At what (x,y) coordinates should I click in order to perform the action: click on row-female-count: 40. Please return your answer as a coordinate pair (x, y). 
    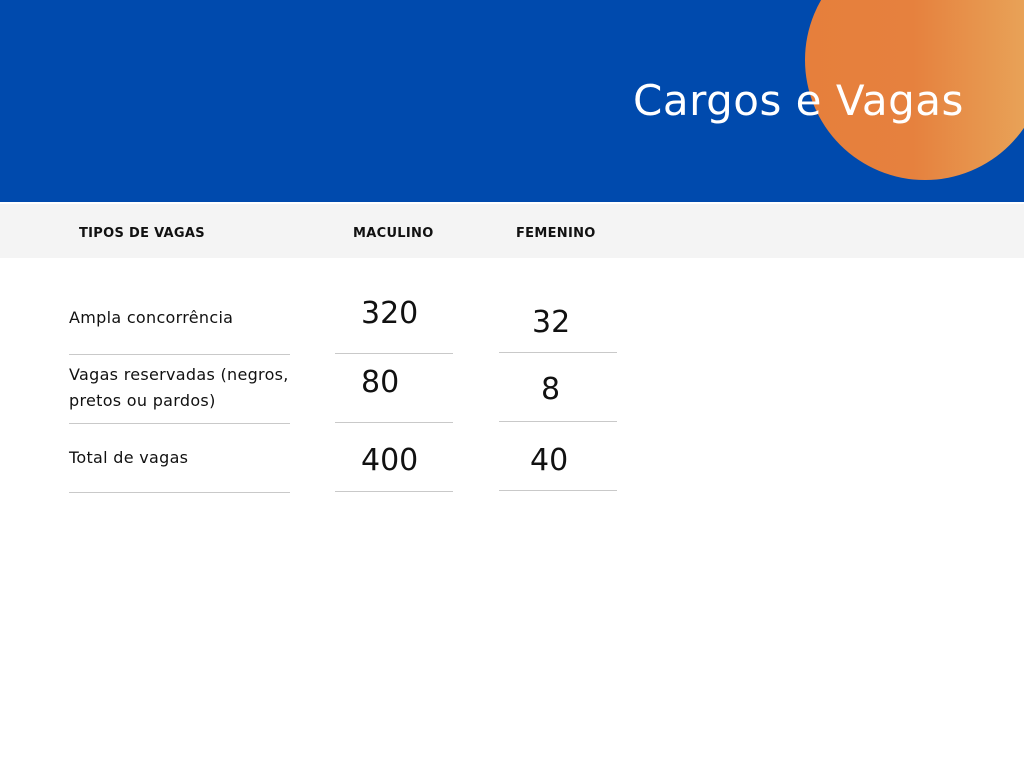
    Looking at the image, I should click on (549, 460).